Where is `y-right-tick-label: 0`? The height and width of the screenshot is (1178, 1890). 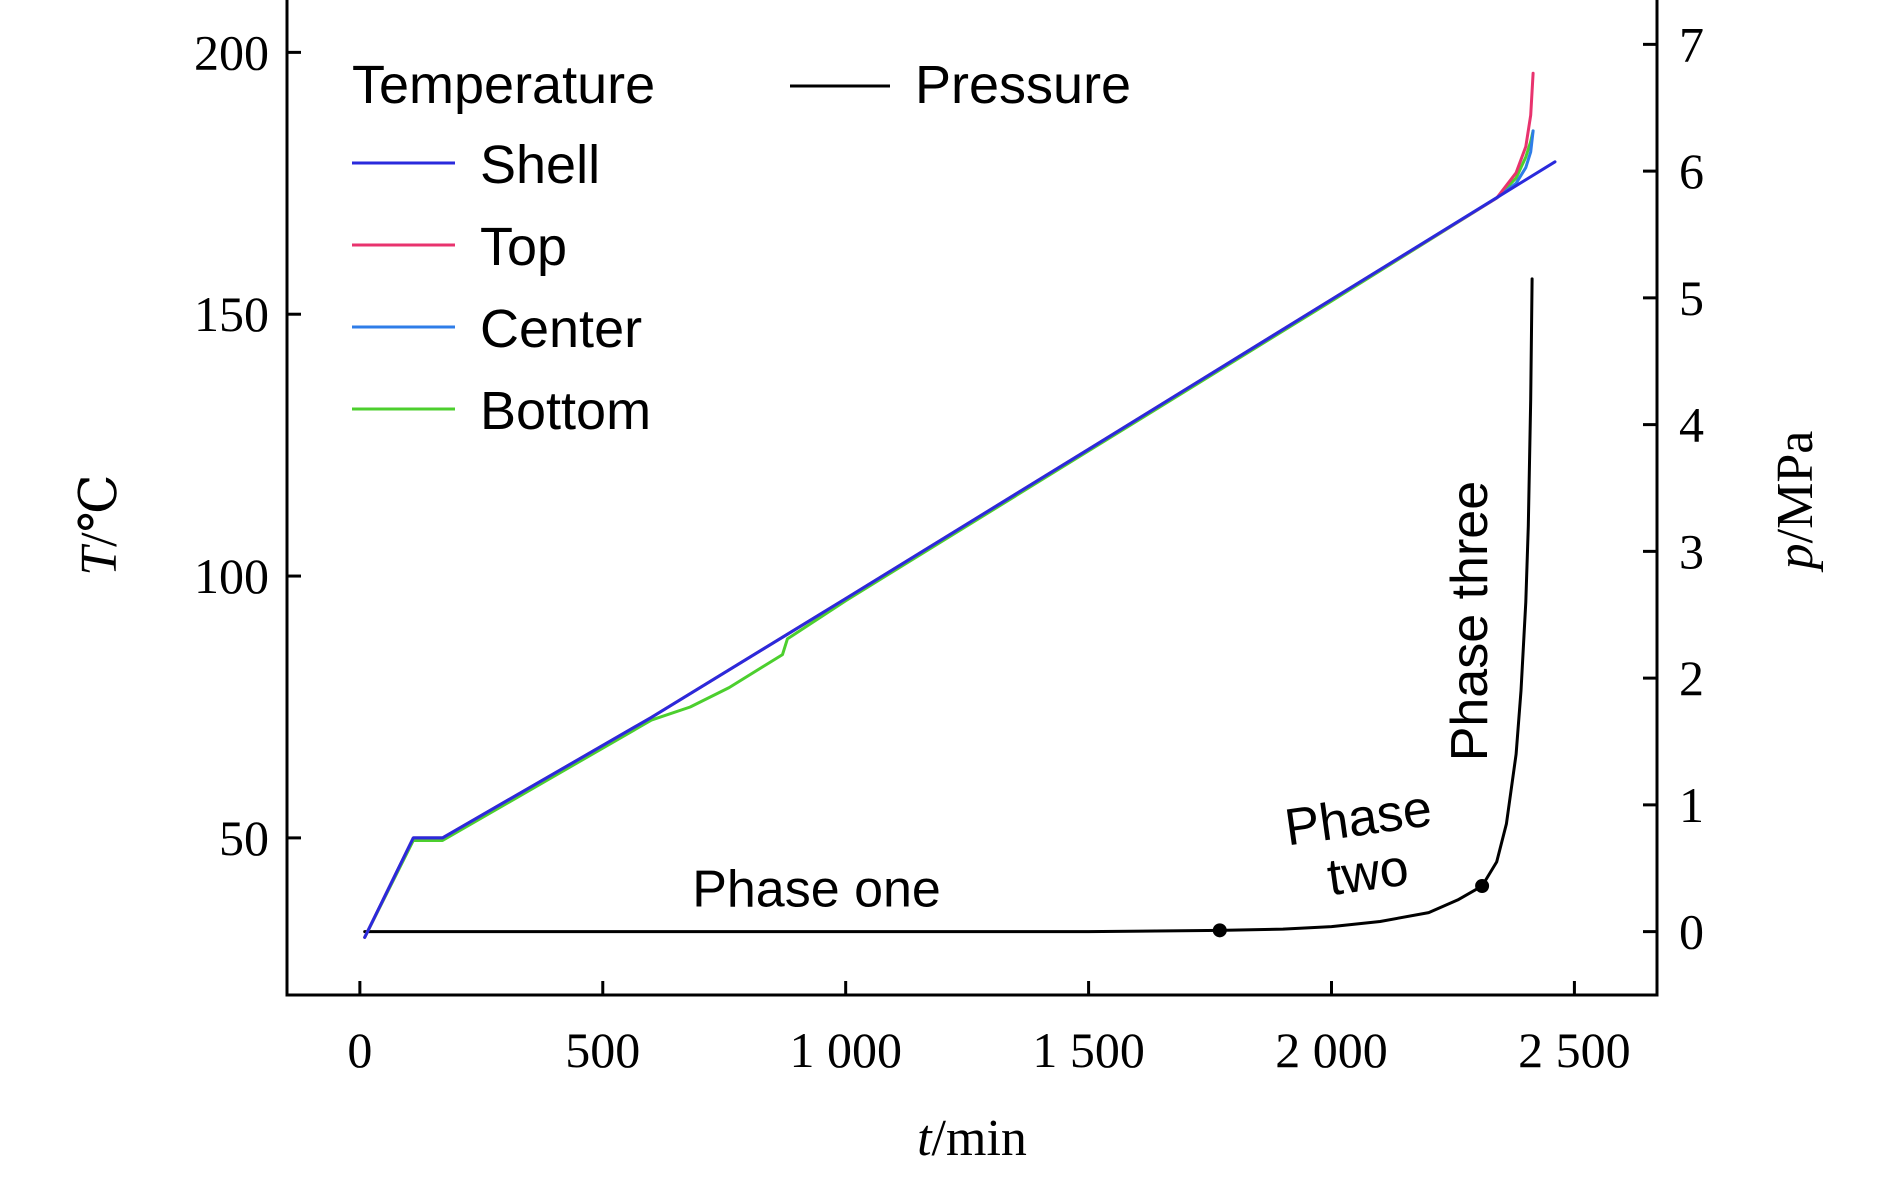 y-right-tick-label: 0 is located at coordinates (1691, 932).